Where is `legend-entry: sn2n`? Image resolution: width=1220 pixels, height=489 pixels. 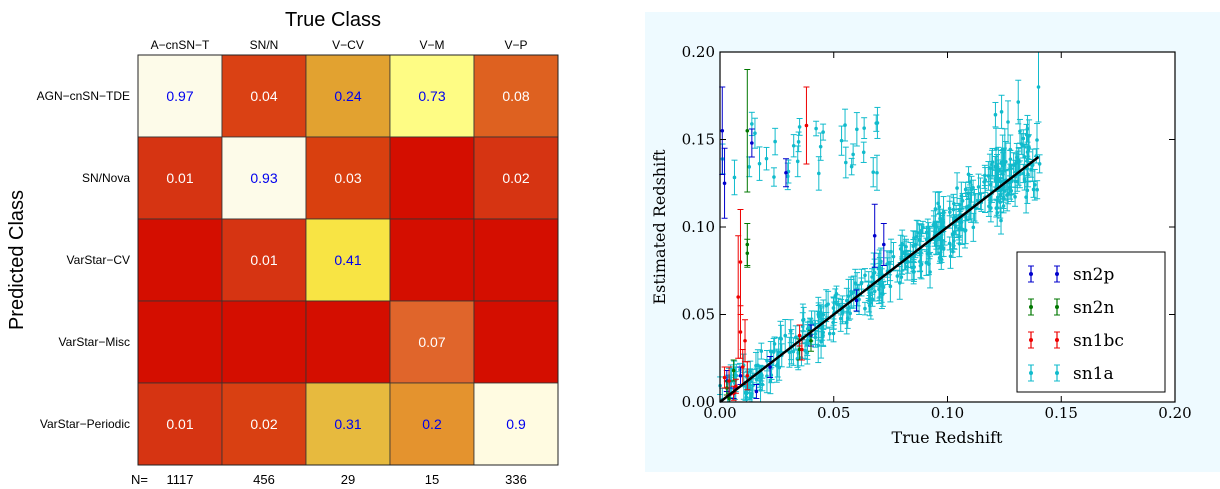
legend-entry: sn2n is located at coordinates (1071, 308).